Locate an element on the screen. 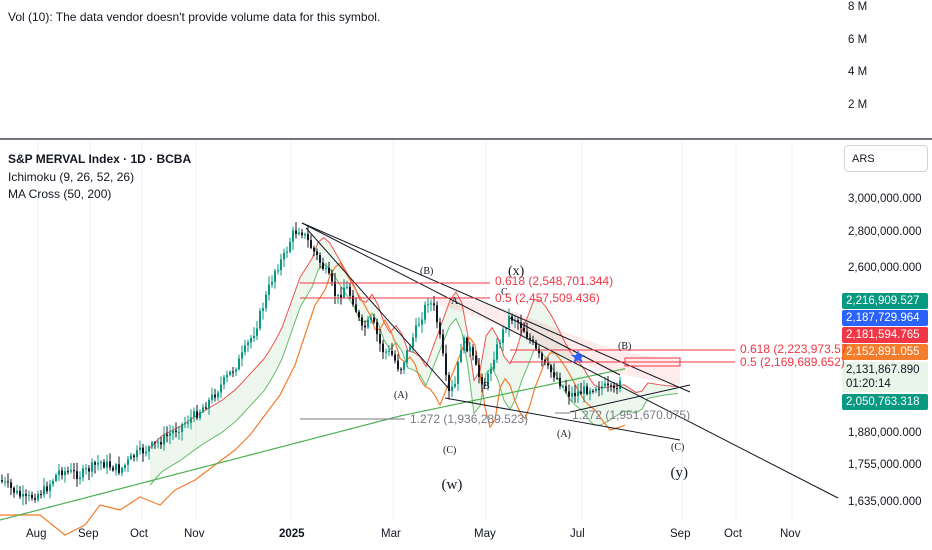 This screenshot has width=932, height=550. fib-level-label: 1.272 (1,951,670.075) is located at coordinates (631, 415).